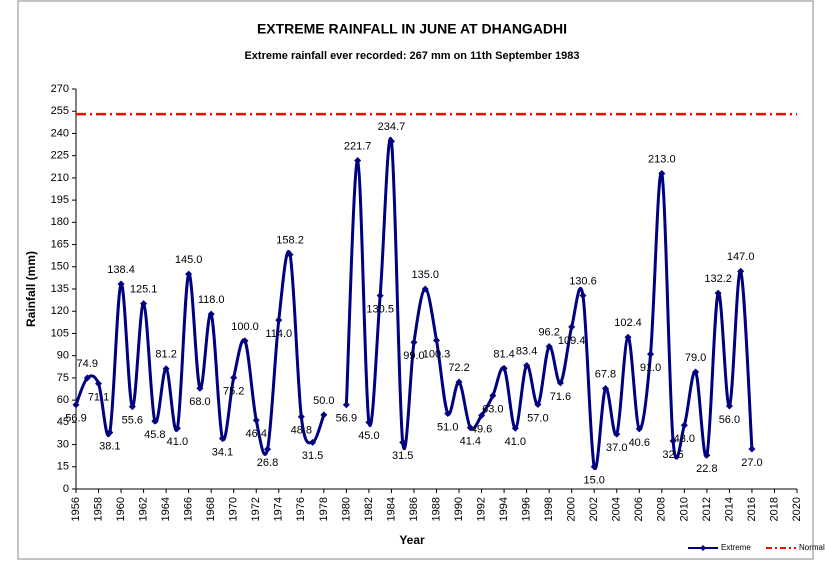 Image resolution: width=825 pixels, height=561 pixels. What do you see at coordinates (245, 327) in the screenshot?
I see `data-label: 100.0` at bounding box center [245, 327].